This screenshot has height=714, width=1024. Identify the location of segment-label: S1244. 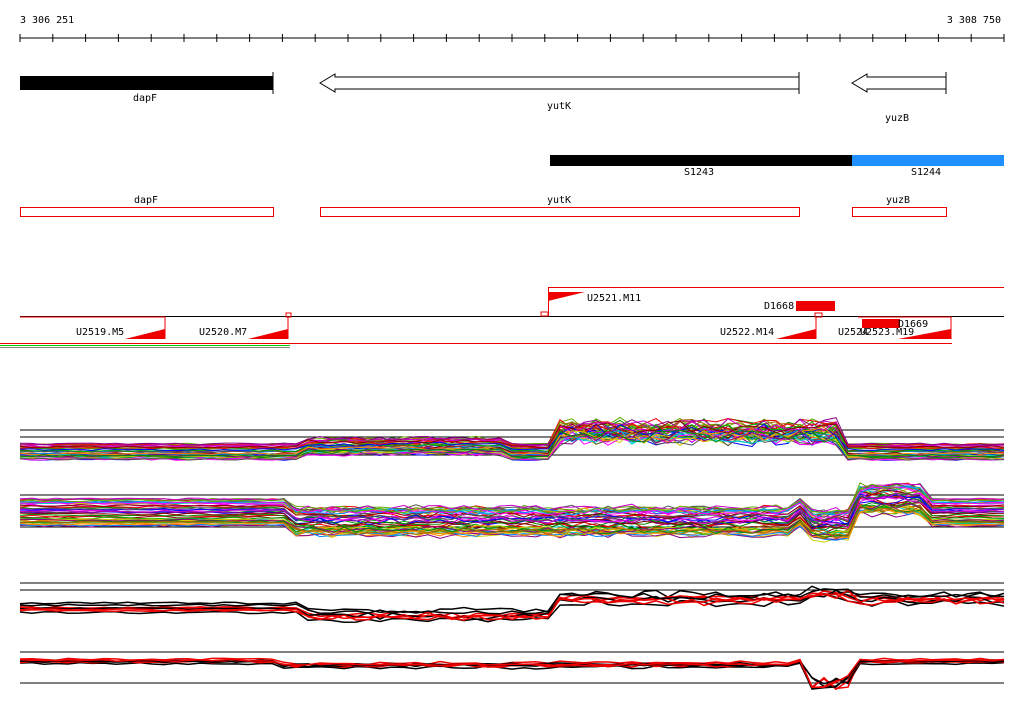
(926, 172).